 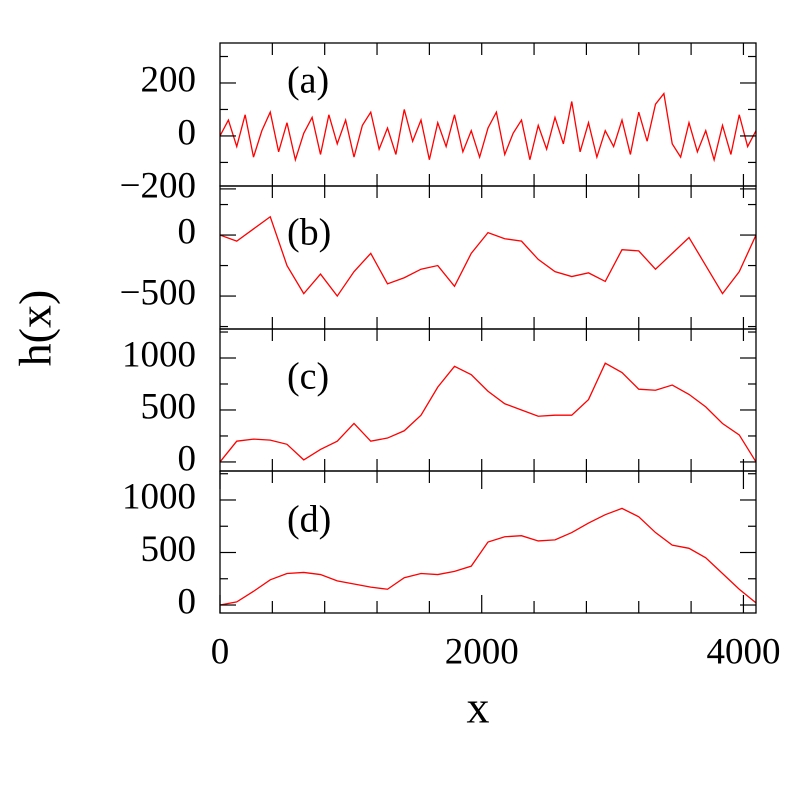 What do you see at coordinates (220, 651) in the screenshot?
I see `x-tick-label: 0` at bounding box center [220, 651].